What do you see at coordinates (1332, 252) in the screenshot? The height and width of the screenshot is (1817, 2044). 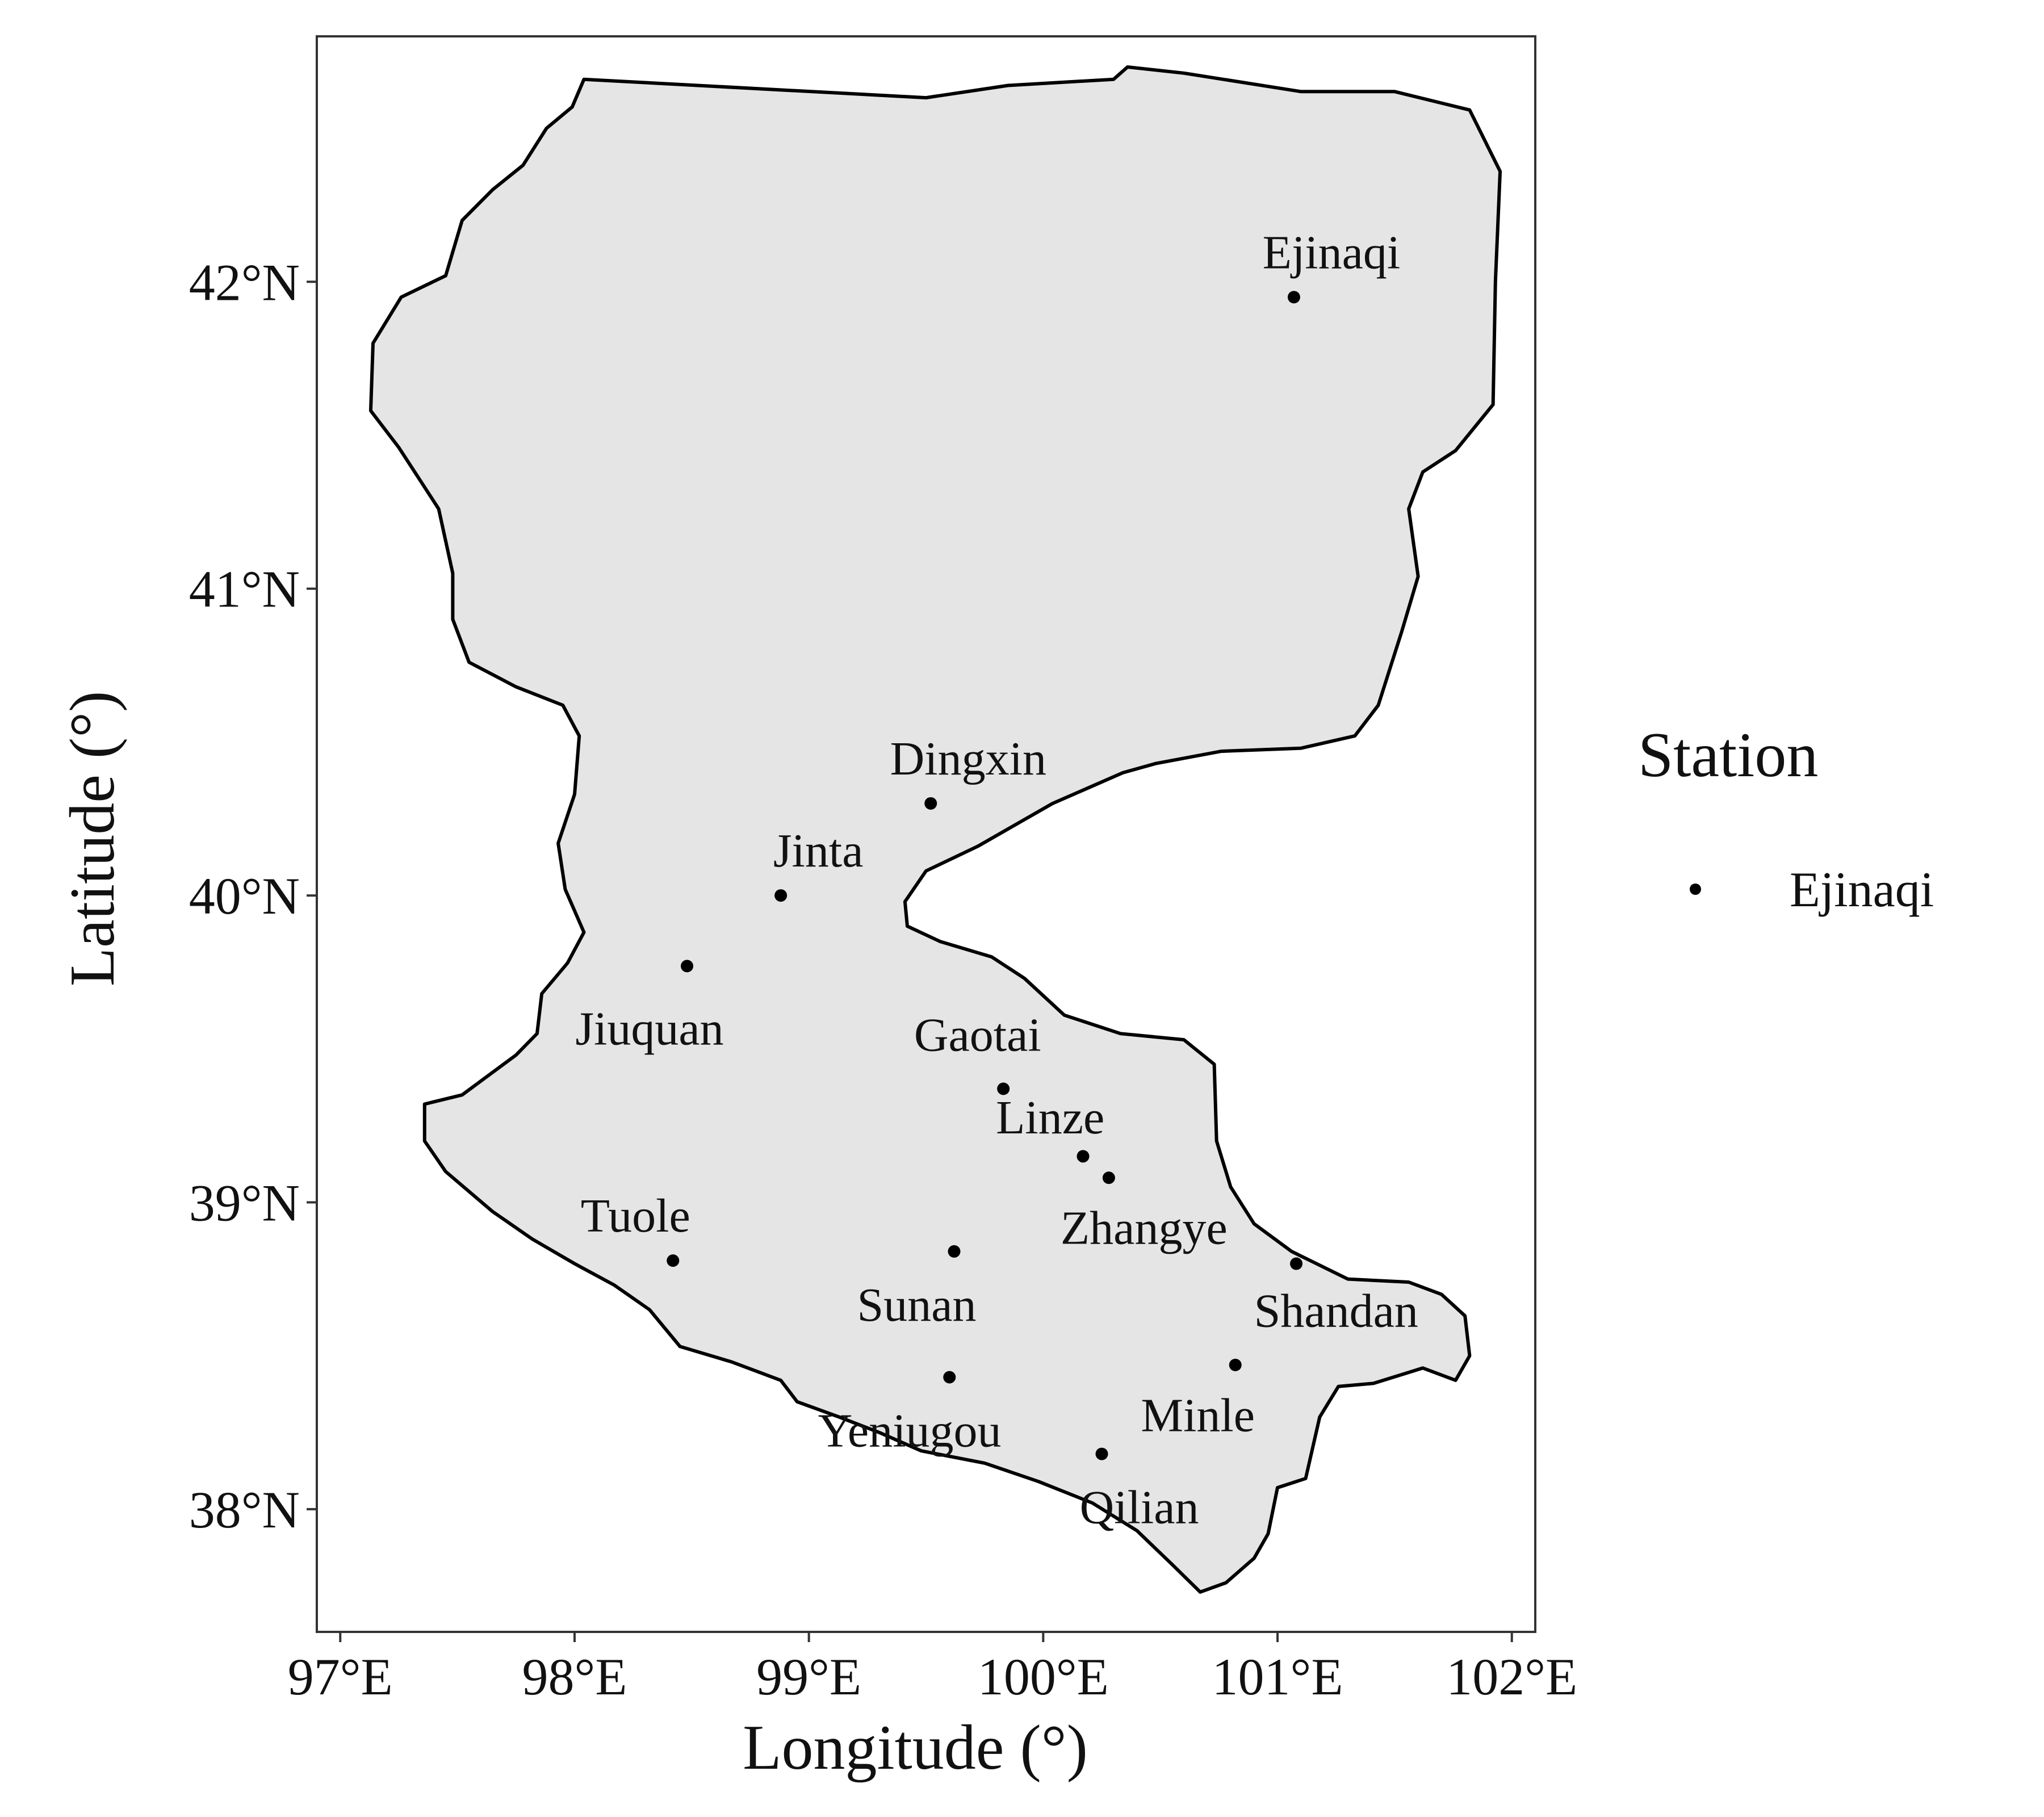 I see `station-label: Ejinaqi` at bounding box center [1332, 252].